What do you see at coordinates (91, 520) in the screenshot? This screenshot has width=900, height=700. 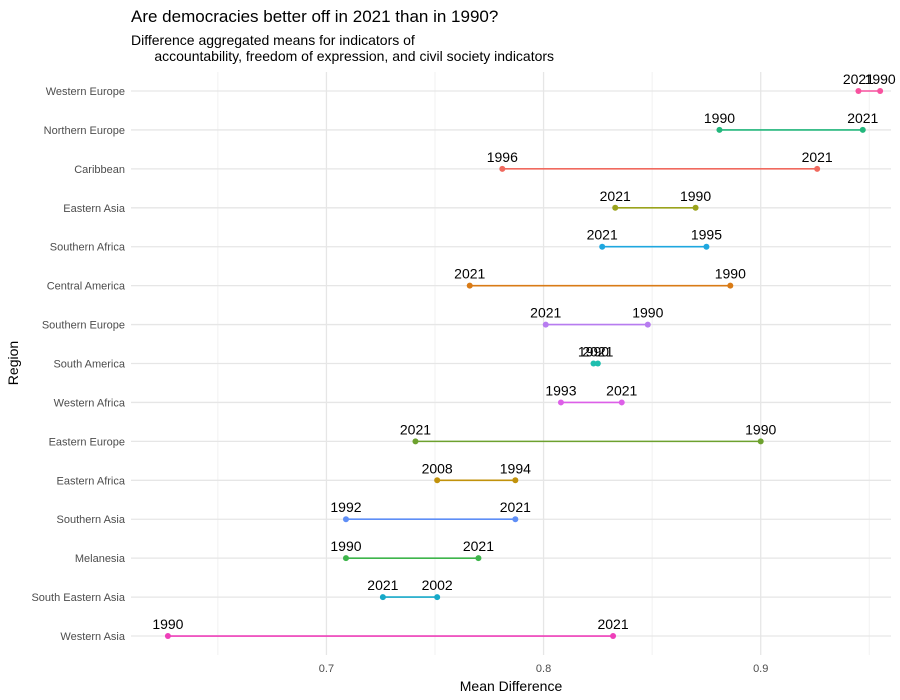 I see `y-tick-label: Southern Asia` at bounding box center [91, 520].